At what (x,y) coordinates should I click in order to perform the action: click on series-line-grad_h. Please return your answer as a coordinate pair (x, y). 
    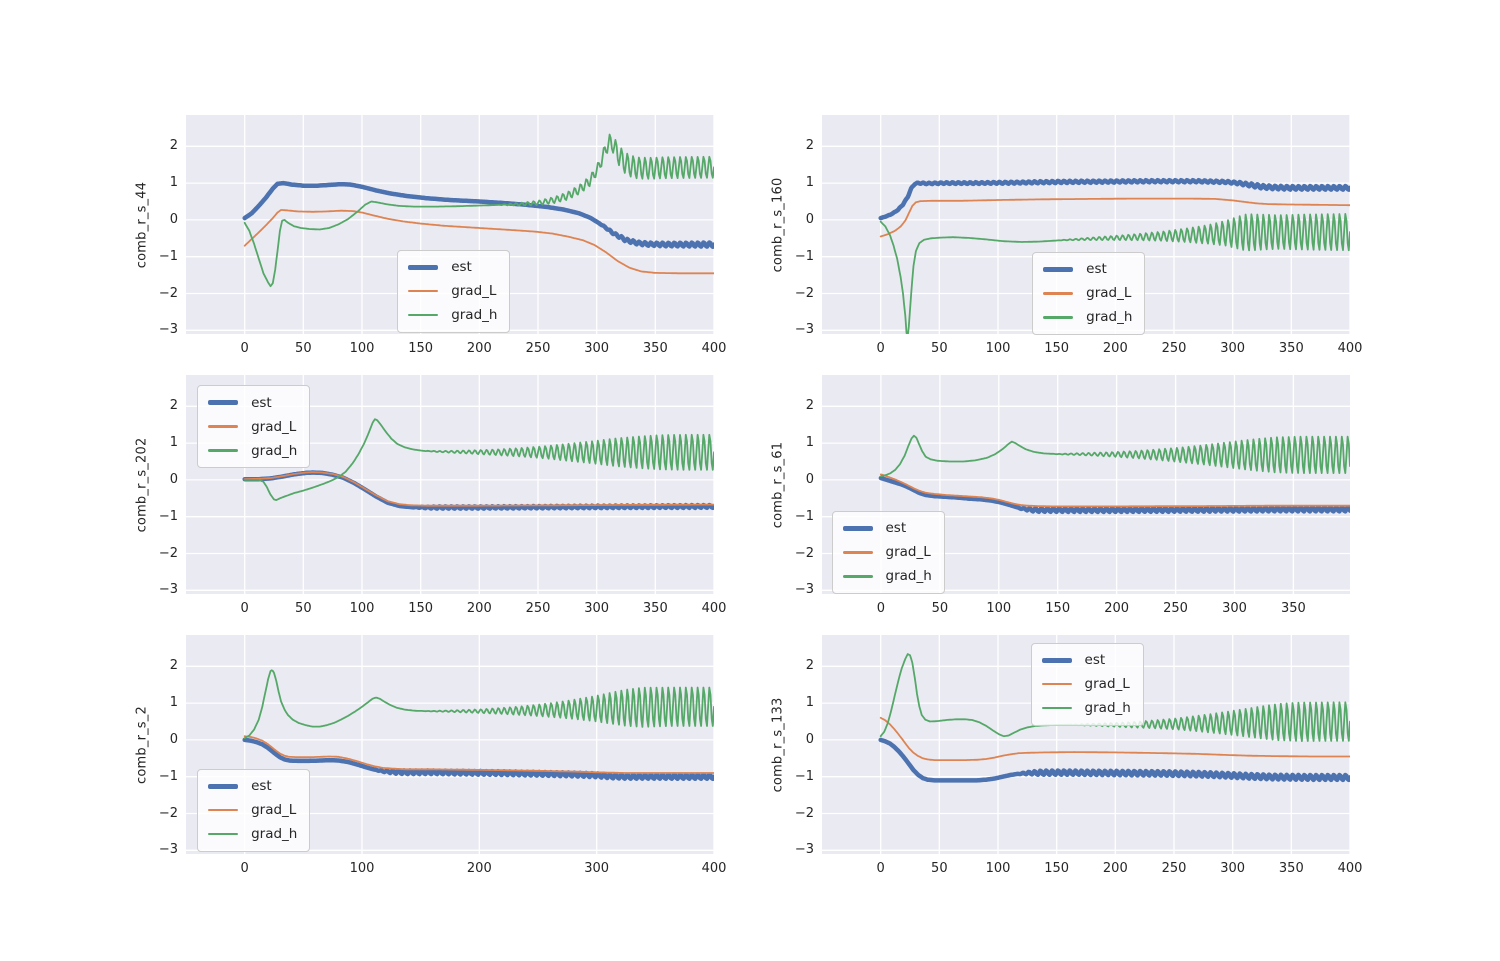
    Looking at the image, I should click on (478, 704).